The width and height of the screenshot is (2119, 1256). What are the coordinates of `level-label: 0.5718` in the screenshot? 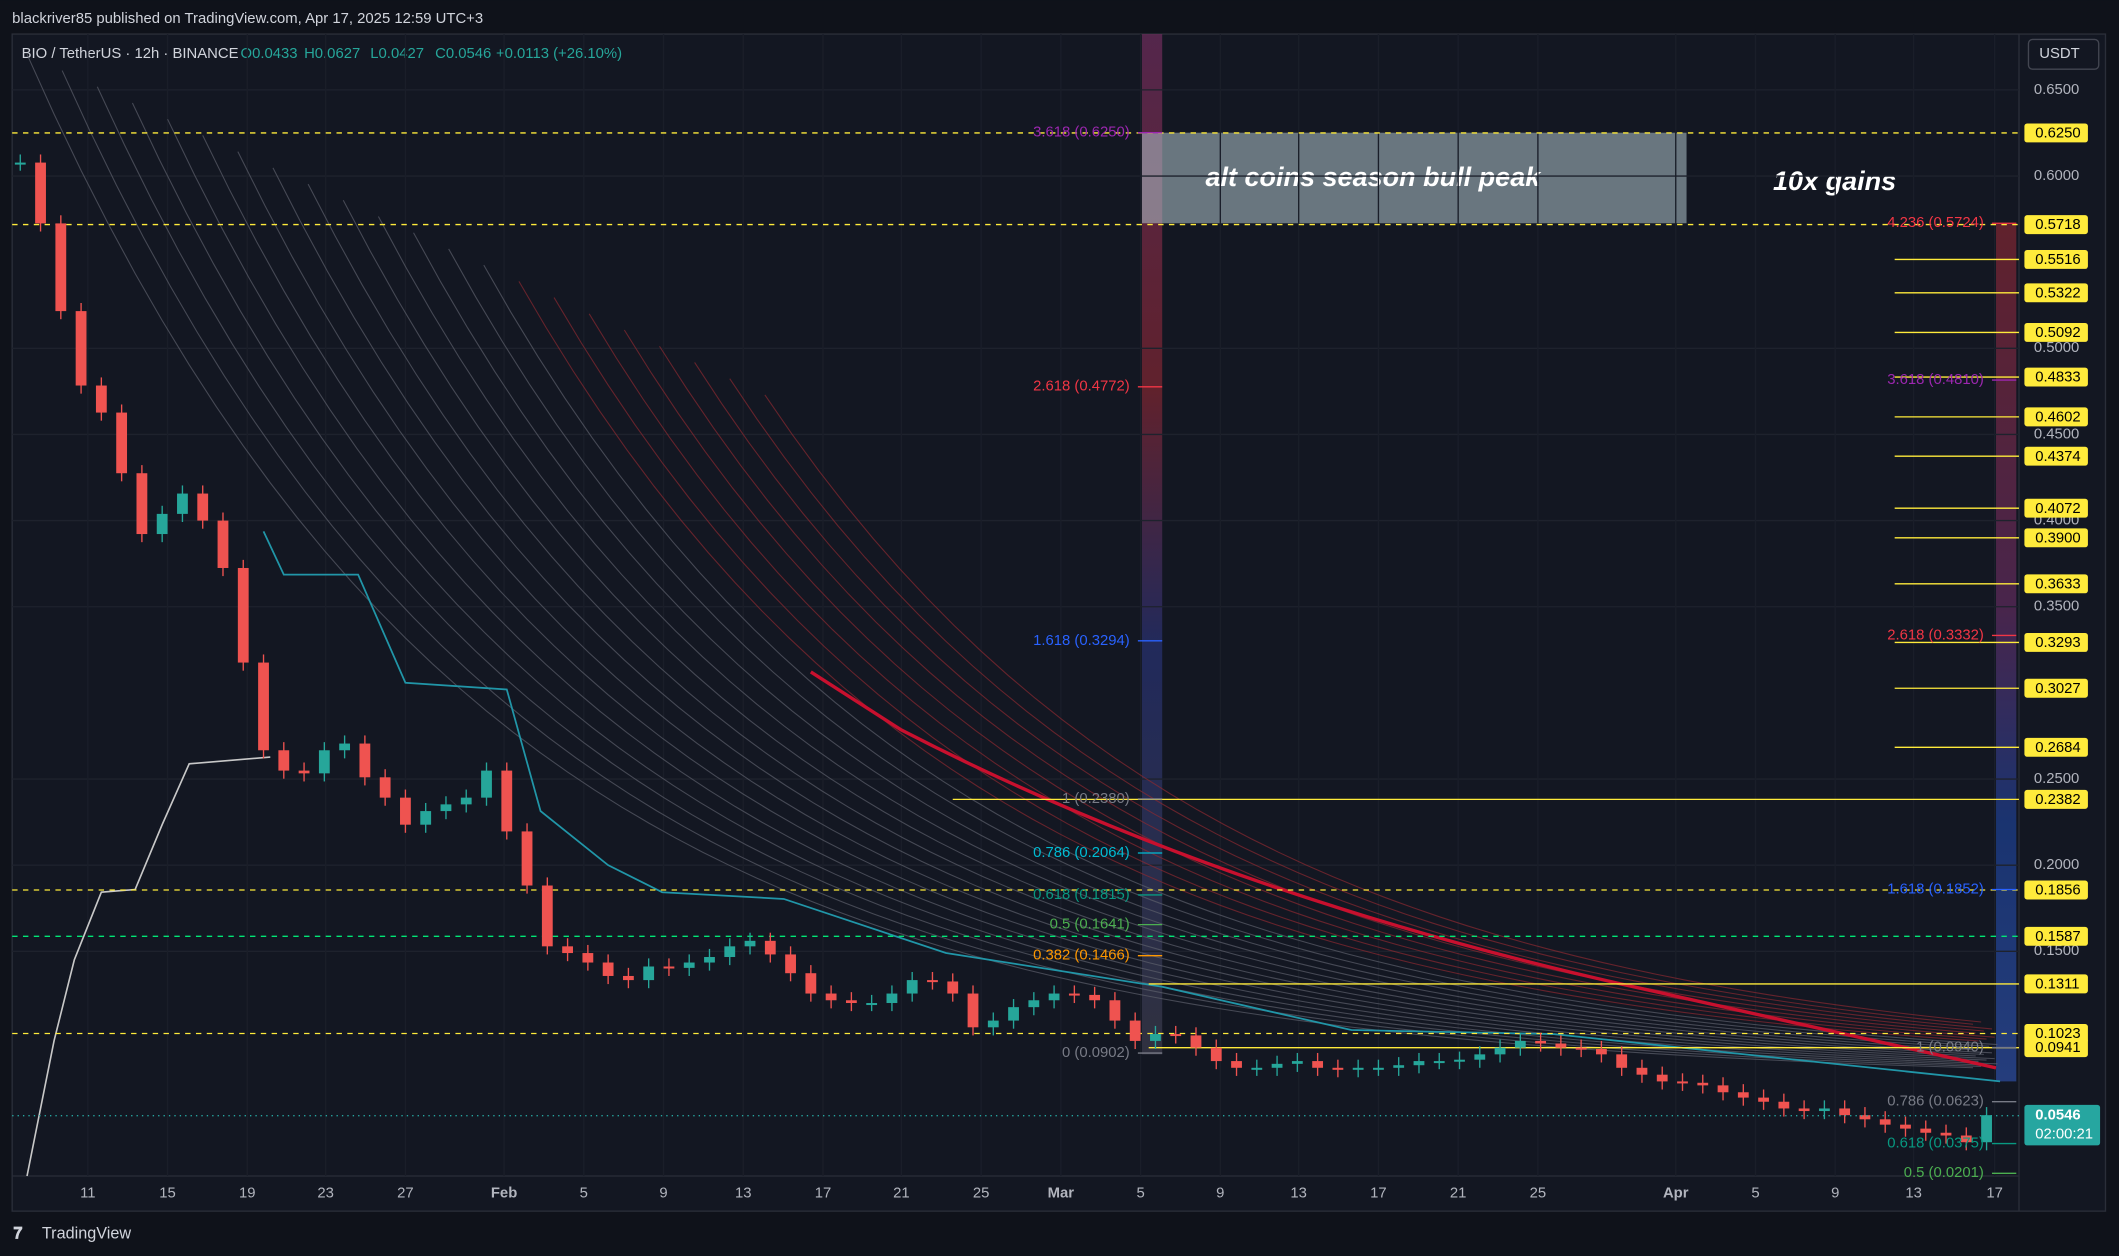 It's located at (2057, 225).